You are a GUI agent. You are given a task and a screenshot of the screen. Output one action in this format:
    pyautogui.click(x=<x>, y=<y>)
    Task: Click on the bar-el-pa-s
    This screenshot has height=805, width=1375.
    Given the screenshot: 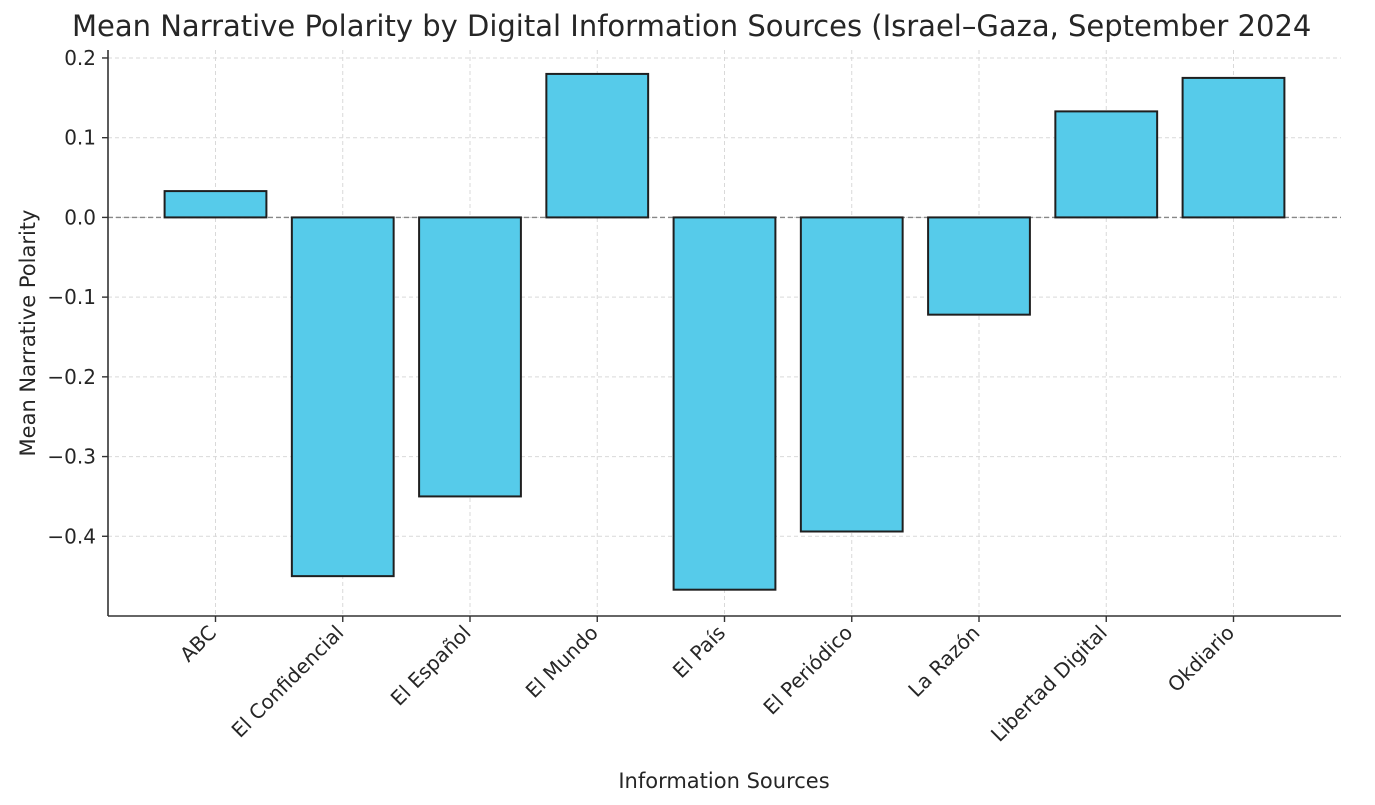 What is the action you would take?
    pyautogui.click(x=724, y=403)
    